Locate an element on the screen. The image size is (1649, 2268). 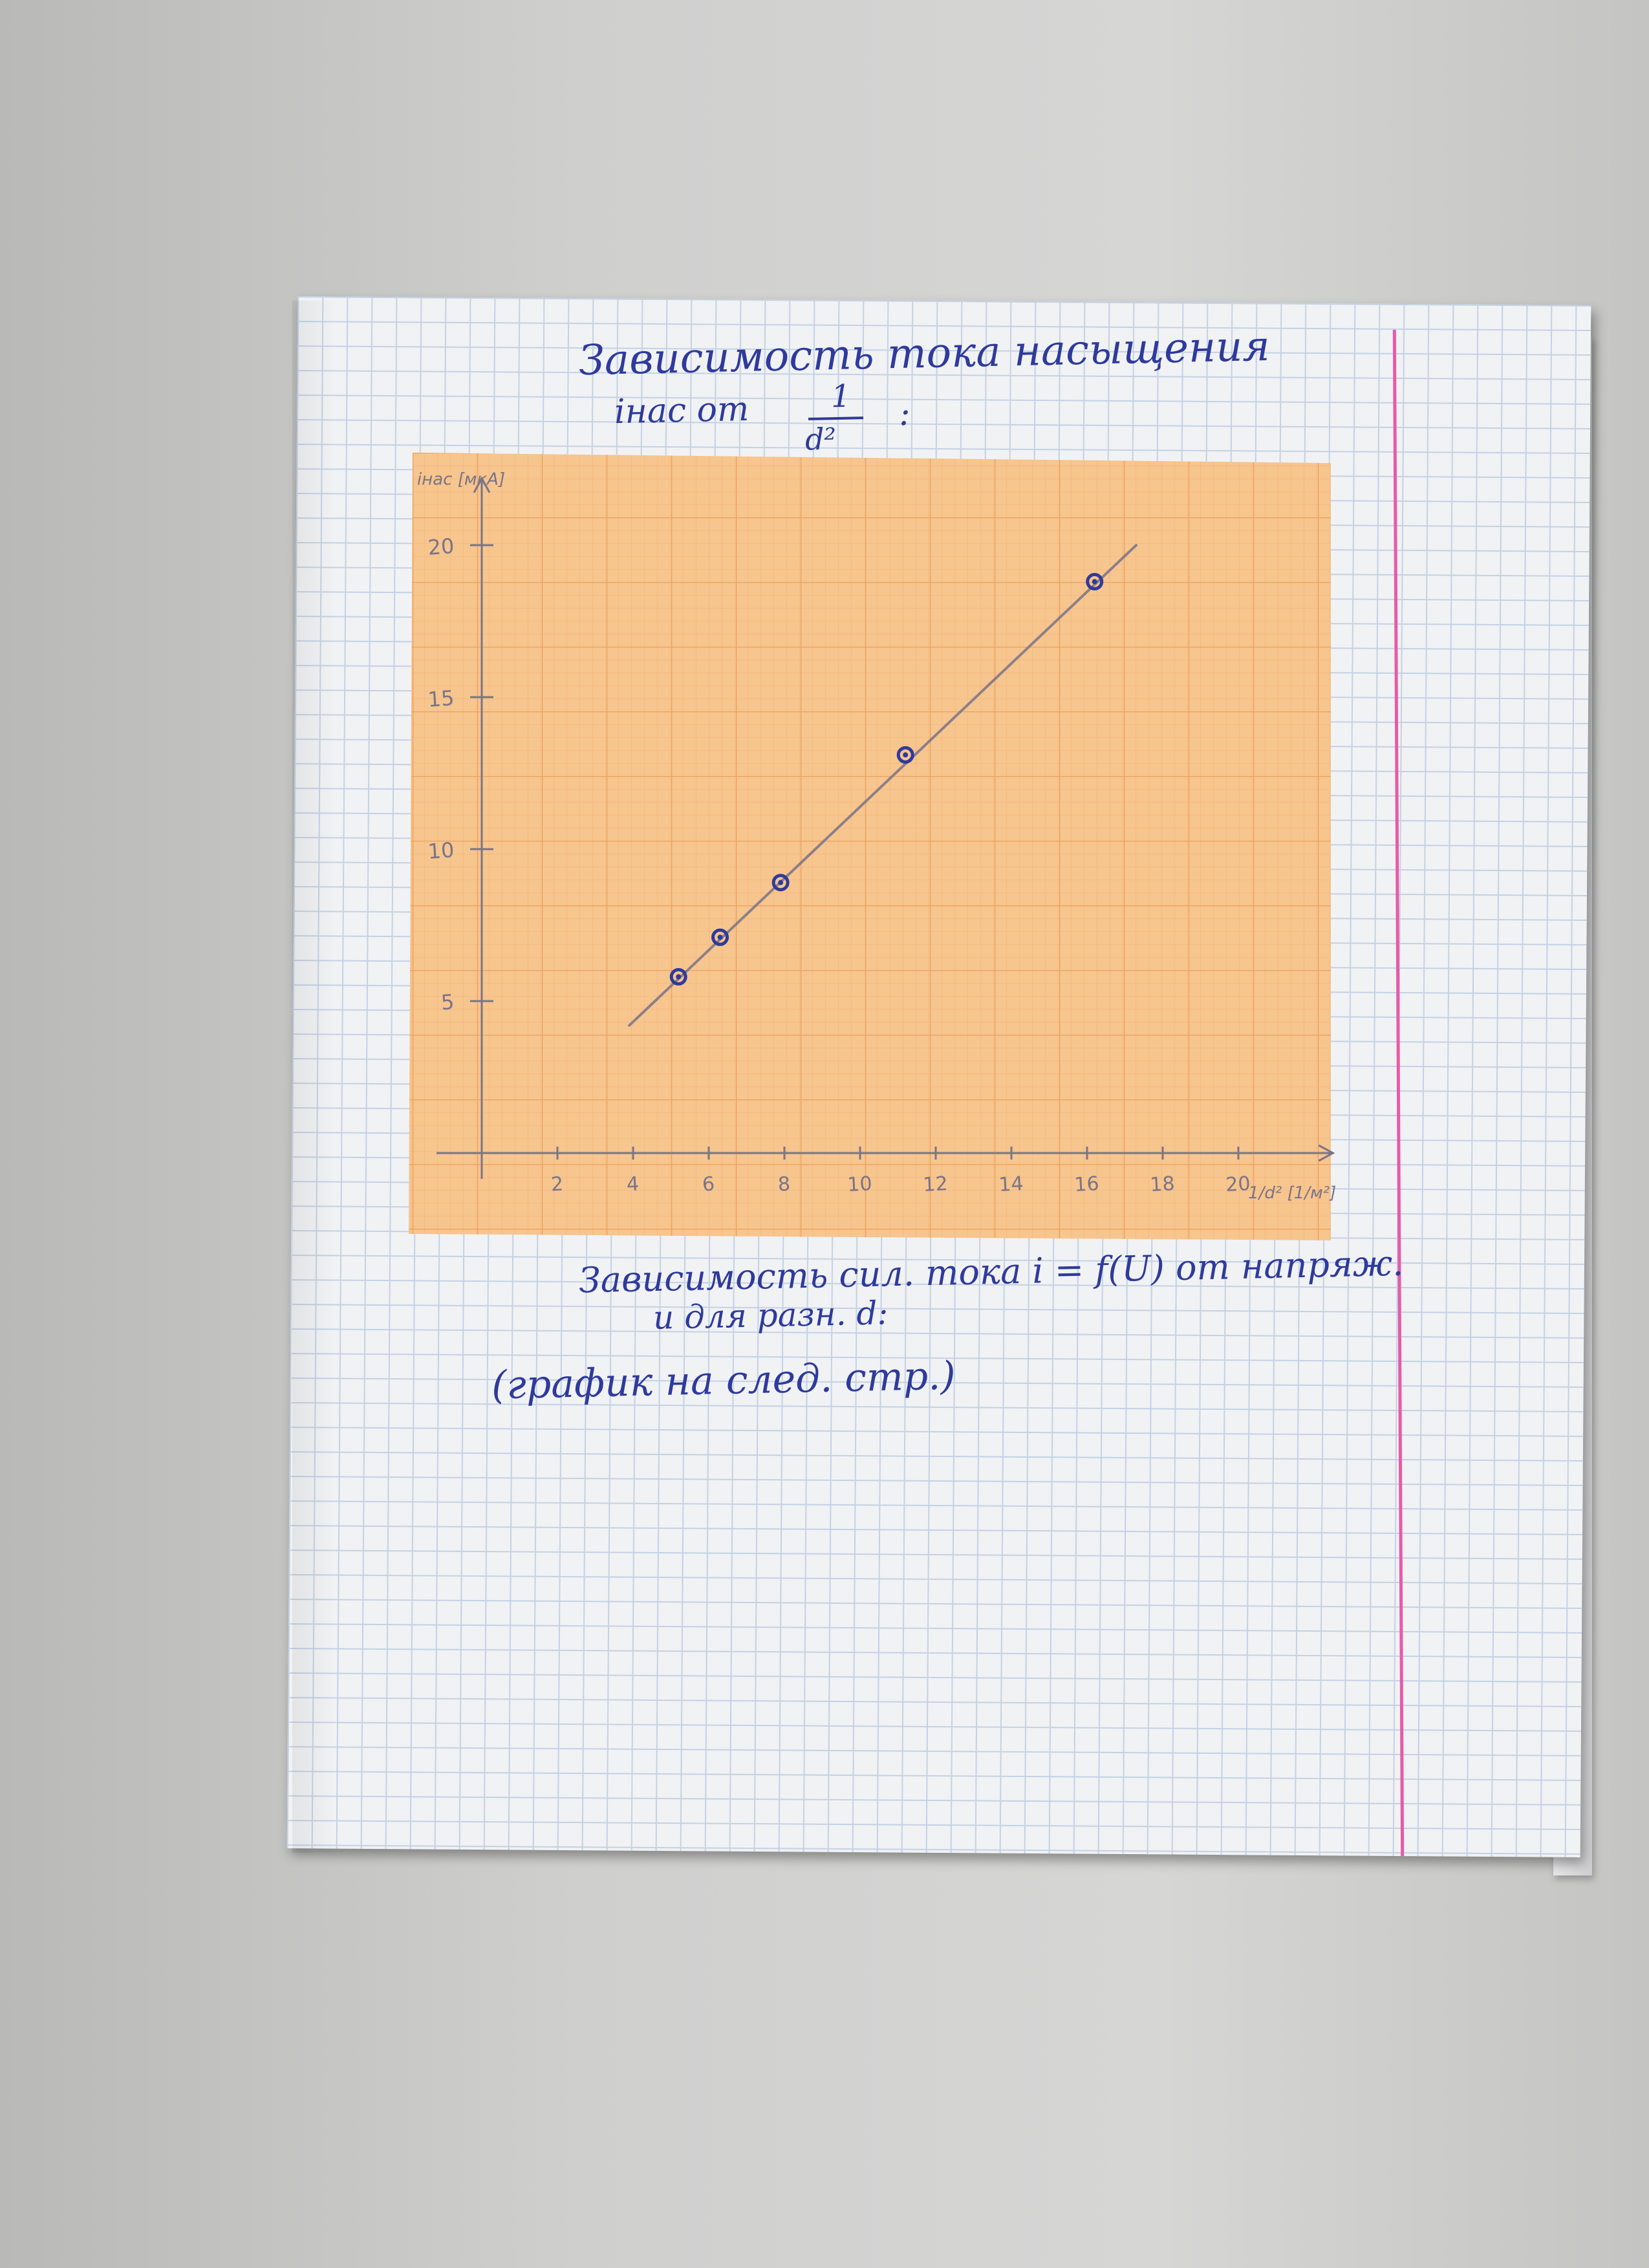
x-tick-label: 6 is located at coordinates (708, 1184).